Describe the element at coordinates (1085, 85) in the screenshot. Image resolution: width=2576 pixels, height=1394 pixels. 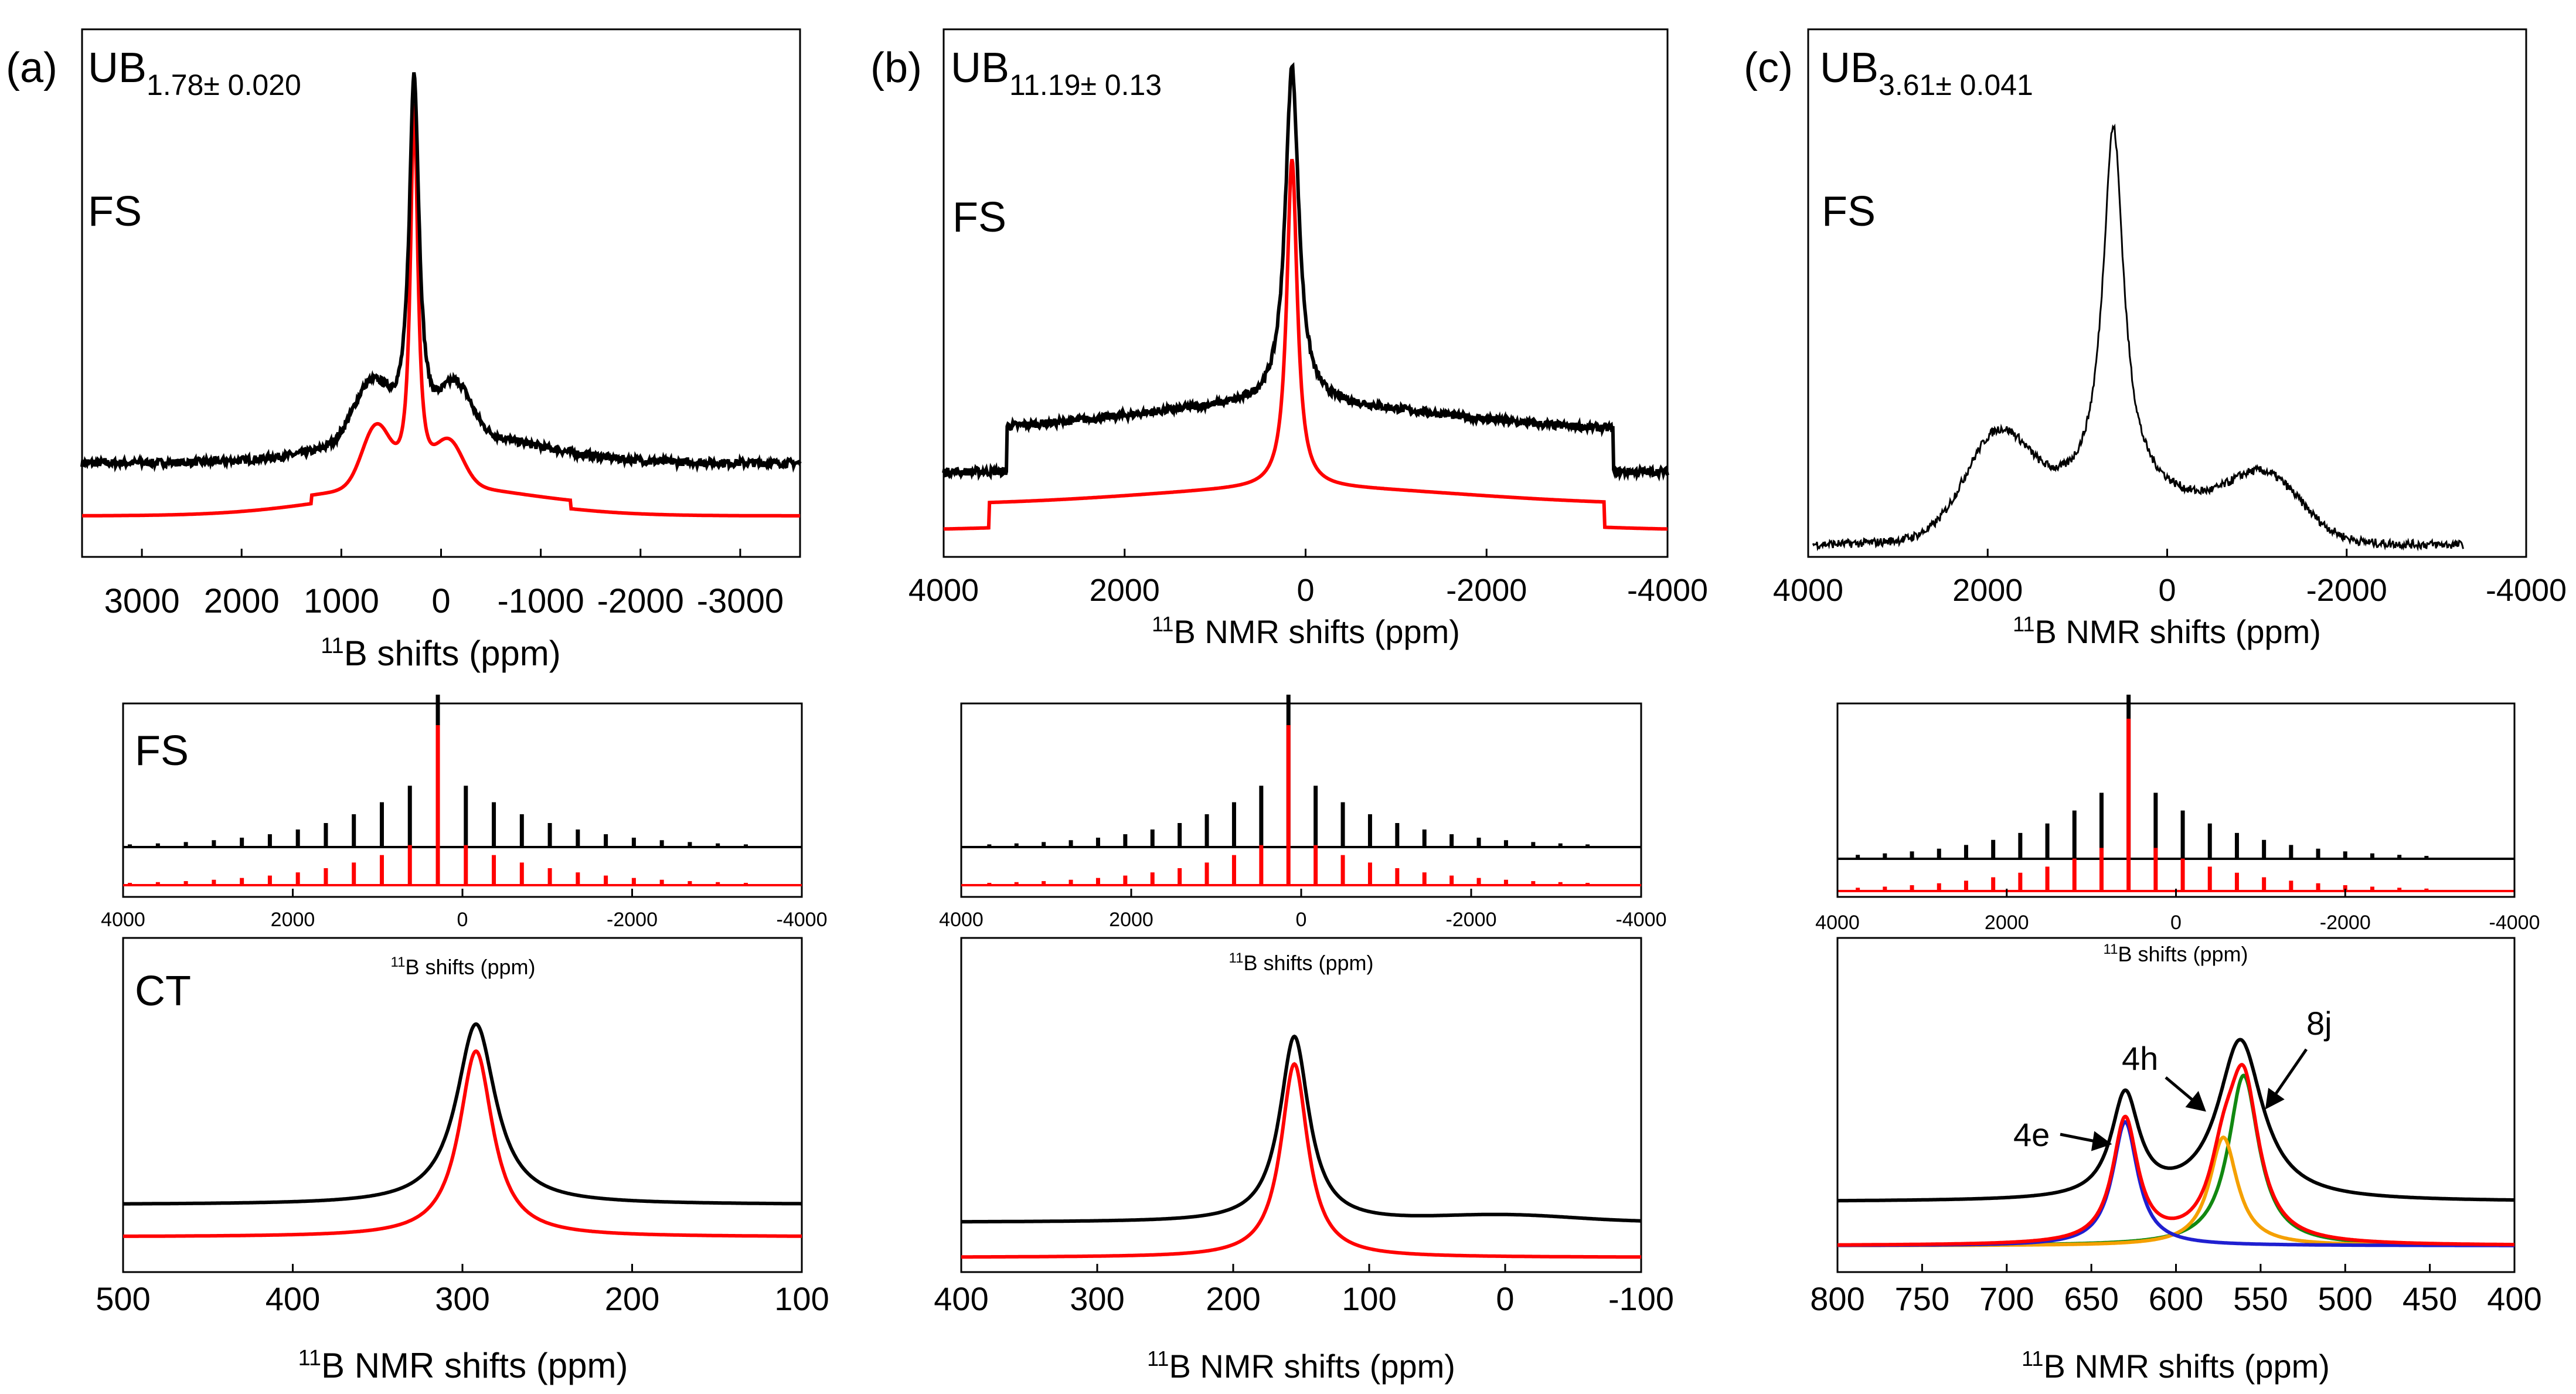
I see `panel-b-formula-sub: 11.19± 0.13` at that location.